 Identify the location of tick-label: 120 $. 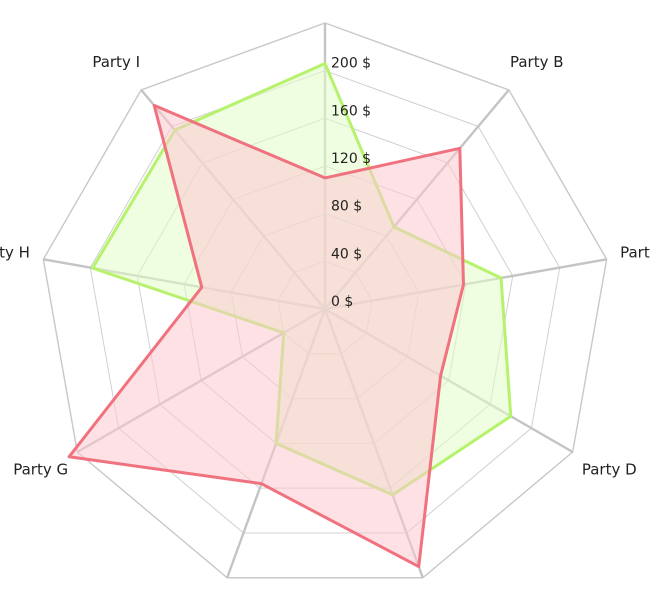
(351, 159).